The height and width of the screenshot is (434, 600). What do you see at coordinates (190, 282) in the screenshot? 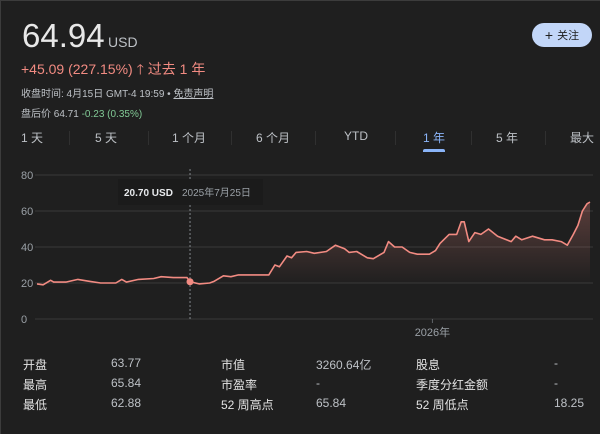
I see `hover-point` at bounding box center [190, 282].